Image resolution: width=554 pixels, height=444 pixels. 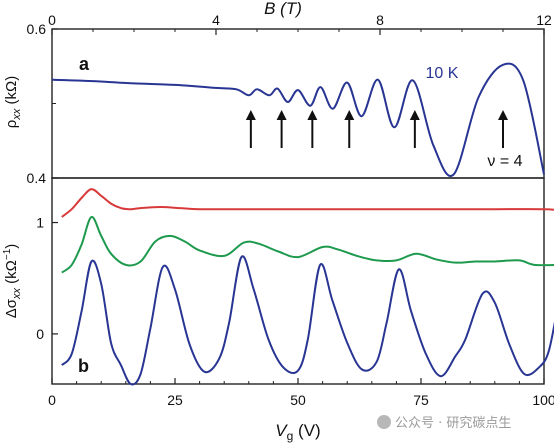 What do you see at coordinates (216, 20) in the screenshot?
I see `top-axis-tick-label: 4` at bounding box center [216, 20].